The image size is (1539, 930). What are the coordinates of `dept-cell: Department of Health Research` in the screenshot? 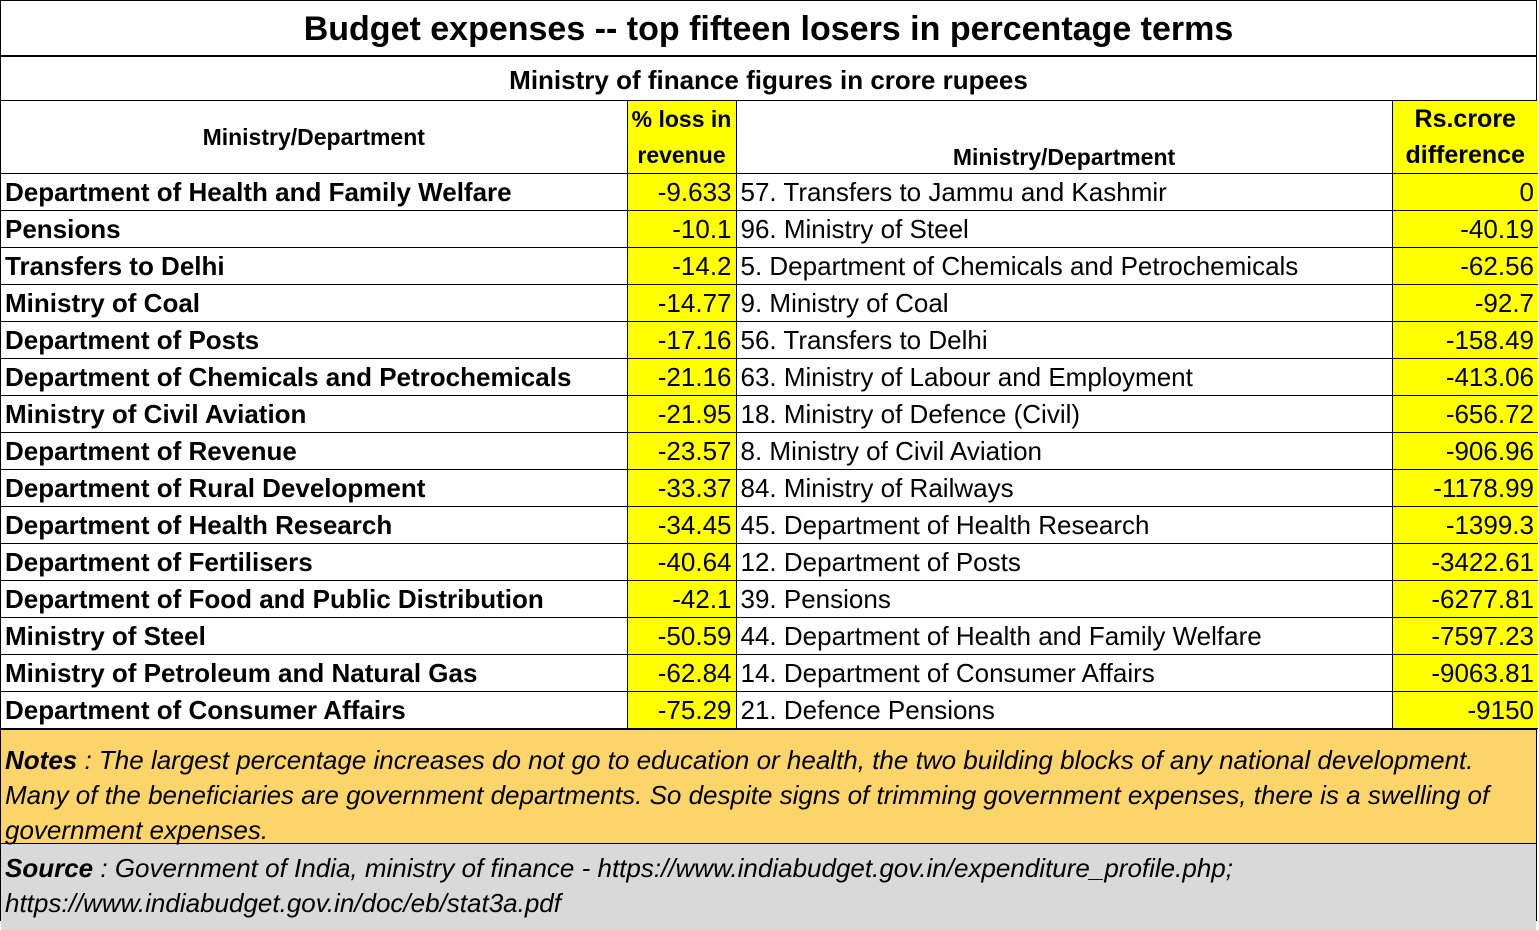 It's located at (314, 525).